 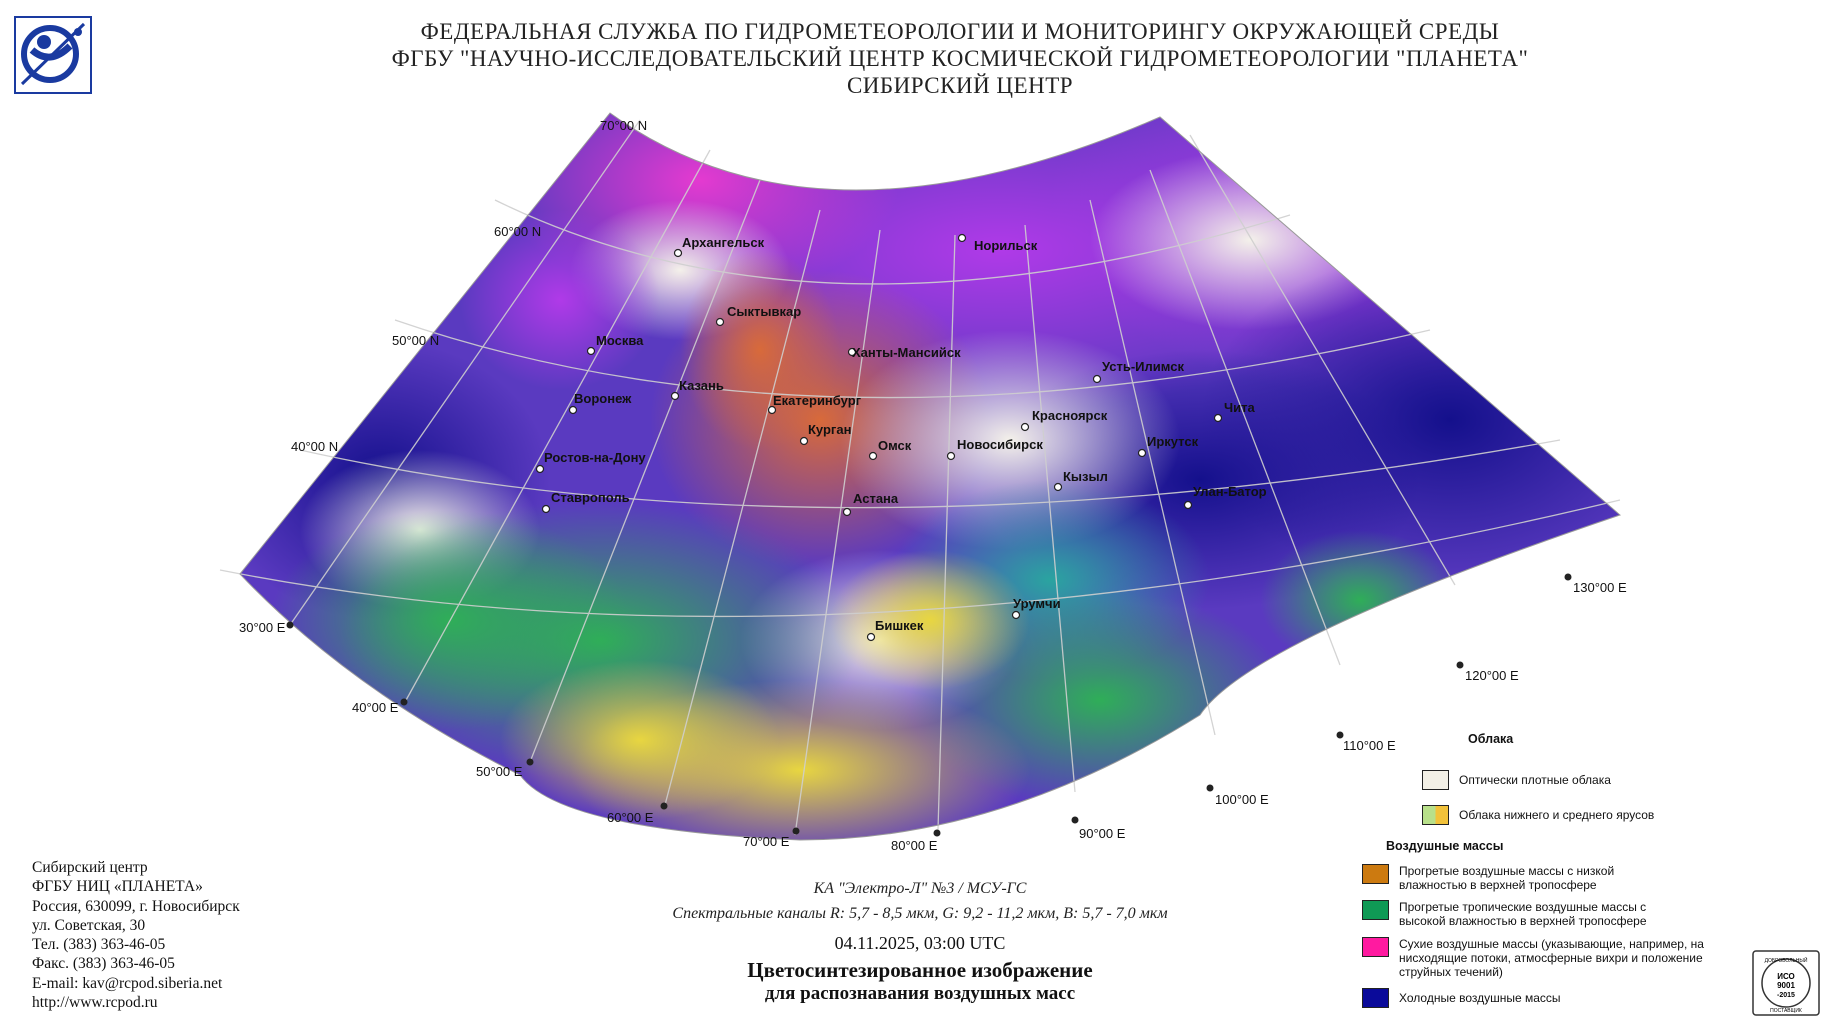 What do you see at coordinates (920, 970) in the screenshot?
I see `caption-title: Цветосинтезированное изображение` at bounding box center [920, 970].